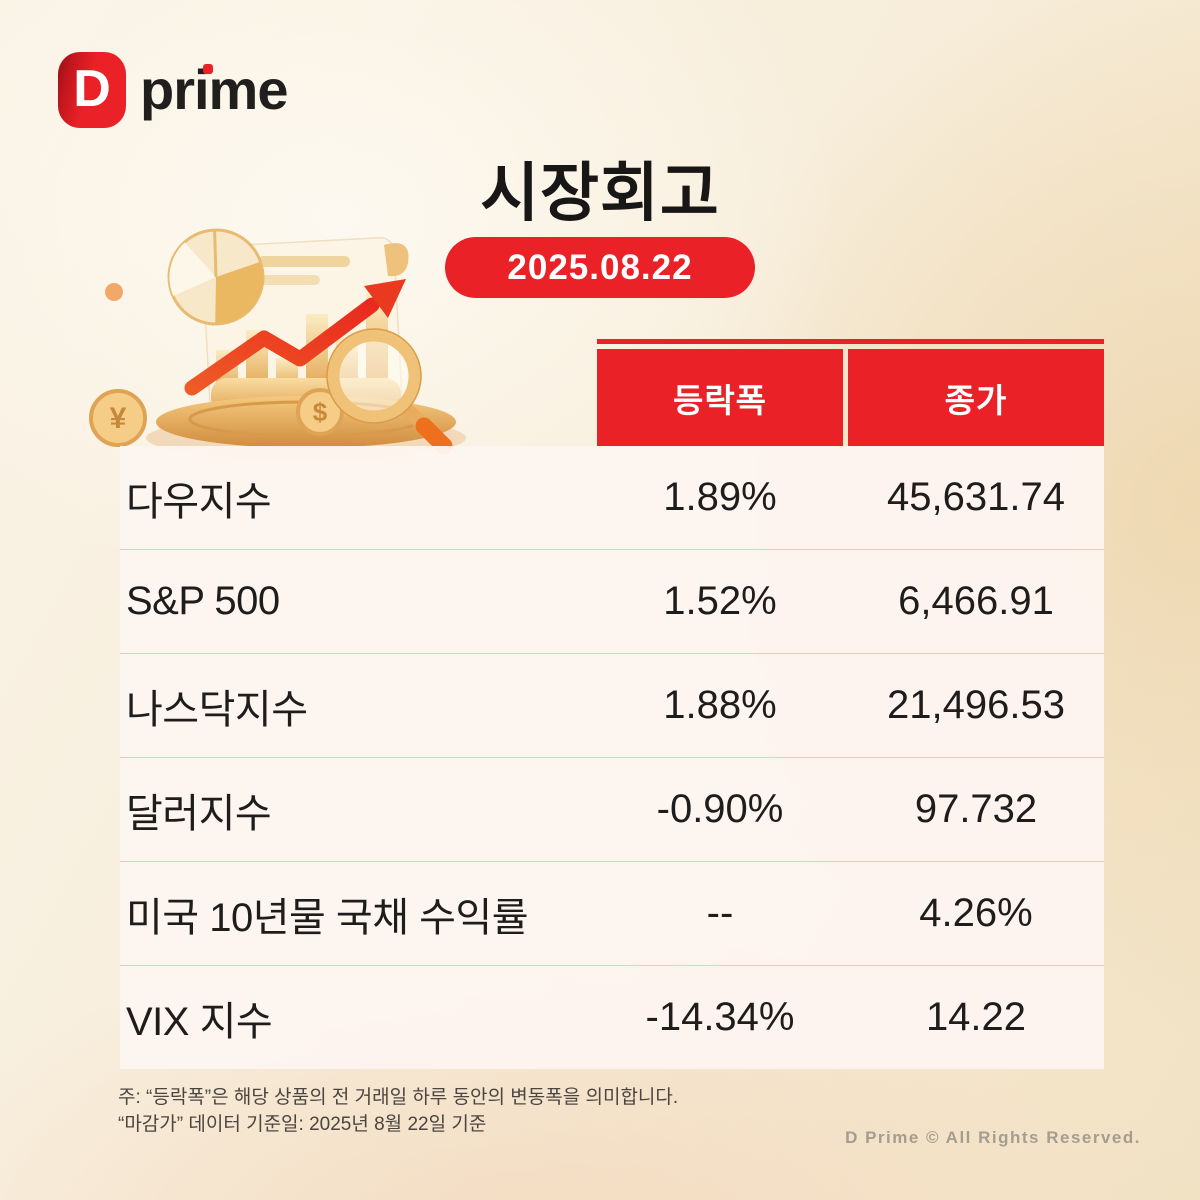 The width and height of the screenshot is (1200, 1200). I want to click on column-header-change: 등락폭, so click(720, 397).